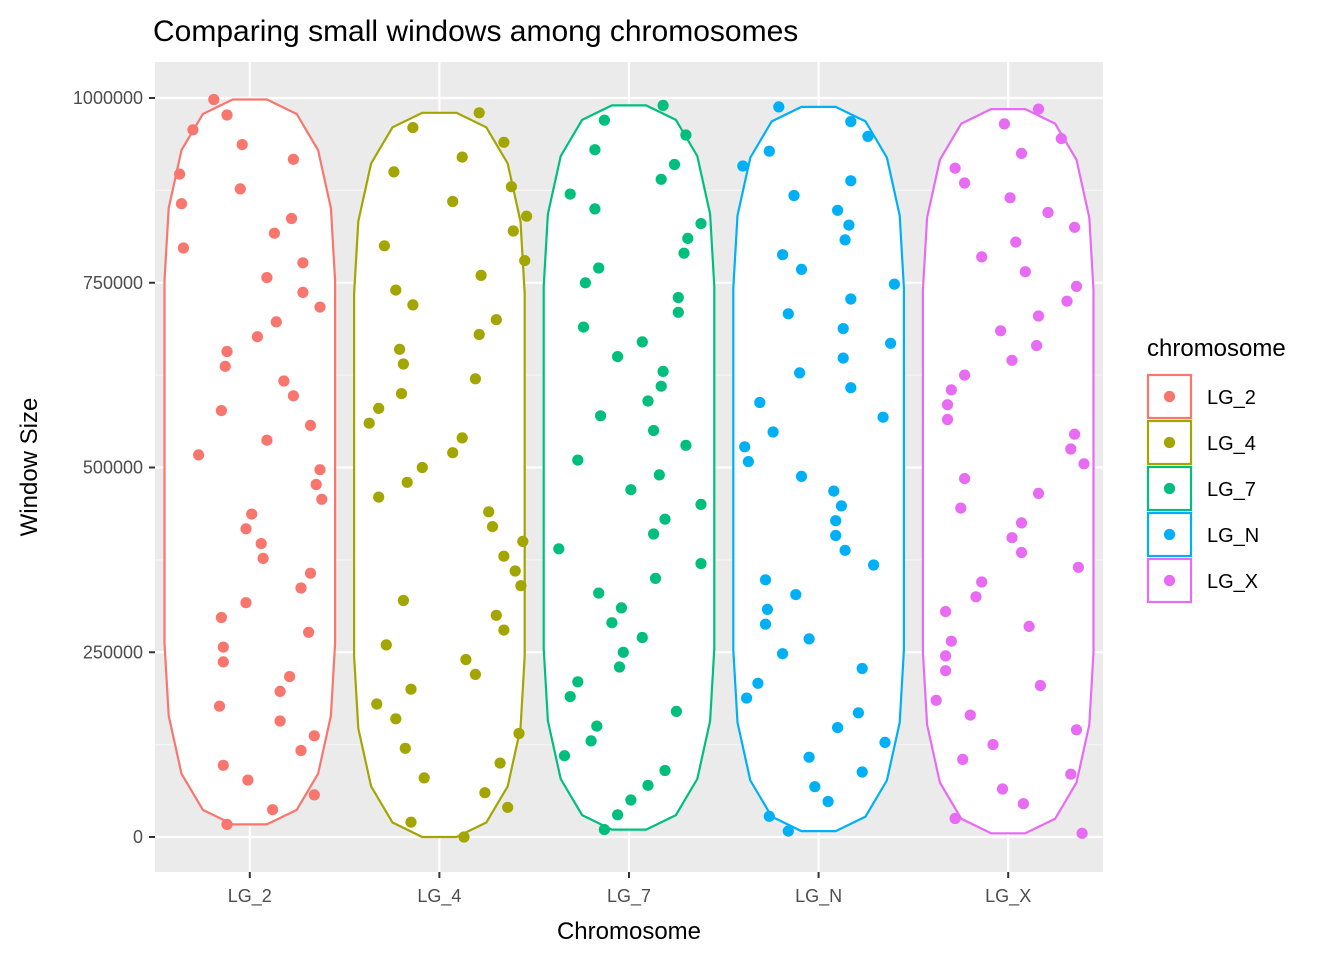 The width and height of the screenshot is (1344, 960). I want to click on x-tick-label: LG_2, so click(250, 896).